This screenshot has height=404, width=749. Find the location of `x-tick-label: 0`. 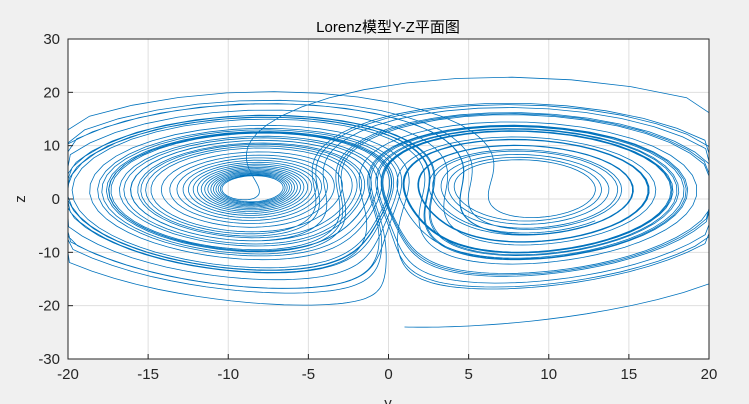

x-tick-label: 0 is located at coordinates (388, 374).